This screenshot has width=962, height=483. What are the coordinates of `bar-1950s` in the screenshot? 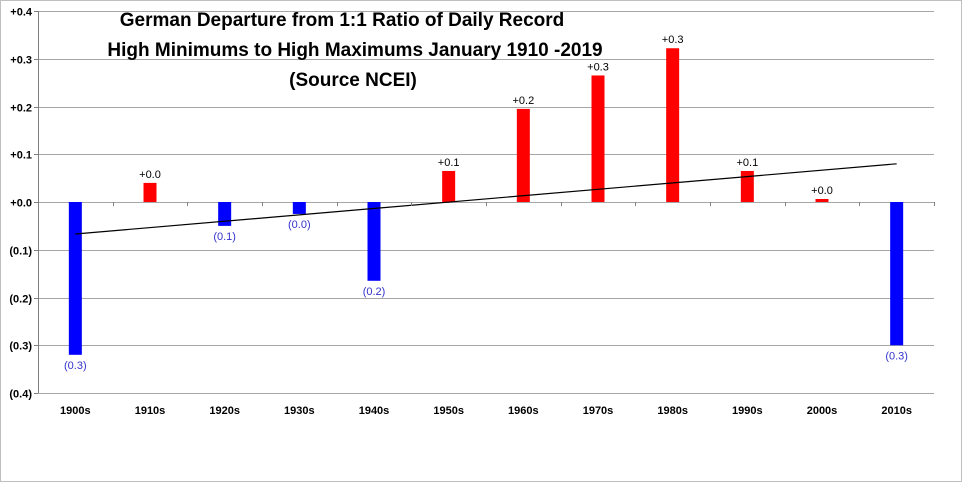 It's located at (449, 186).